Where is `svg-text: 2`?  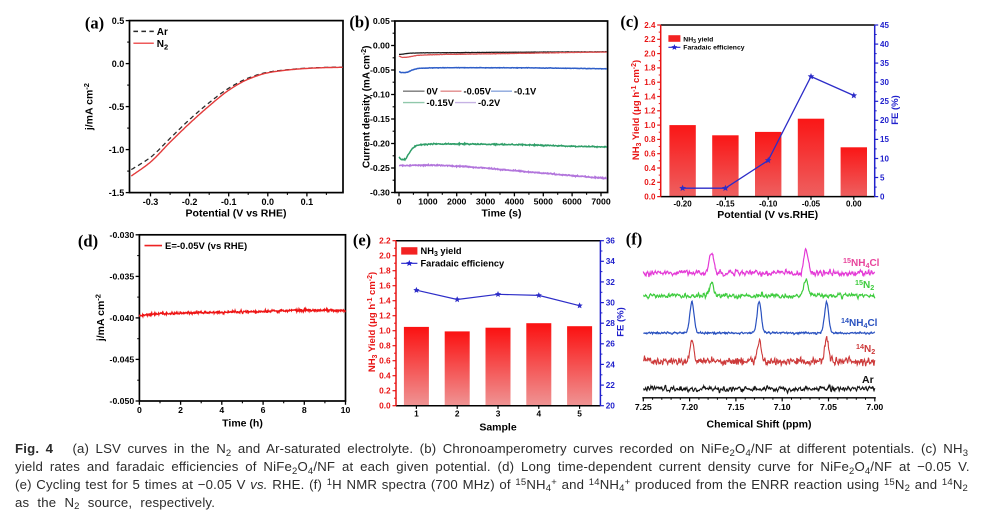
svg-text: 2 is located at coordinates (180, 410).